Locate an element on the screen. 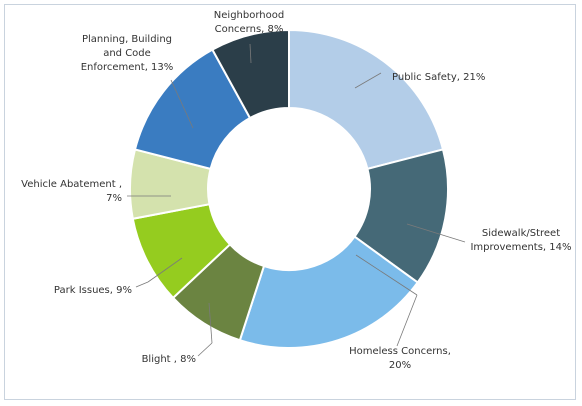  slice-label-line: Public Safety, 21% is located at coordinates (438, 77).